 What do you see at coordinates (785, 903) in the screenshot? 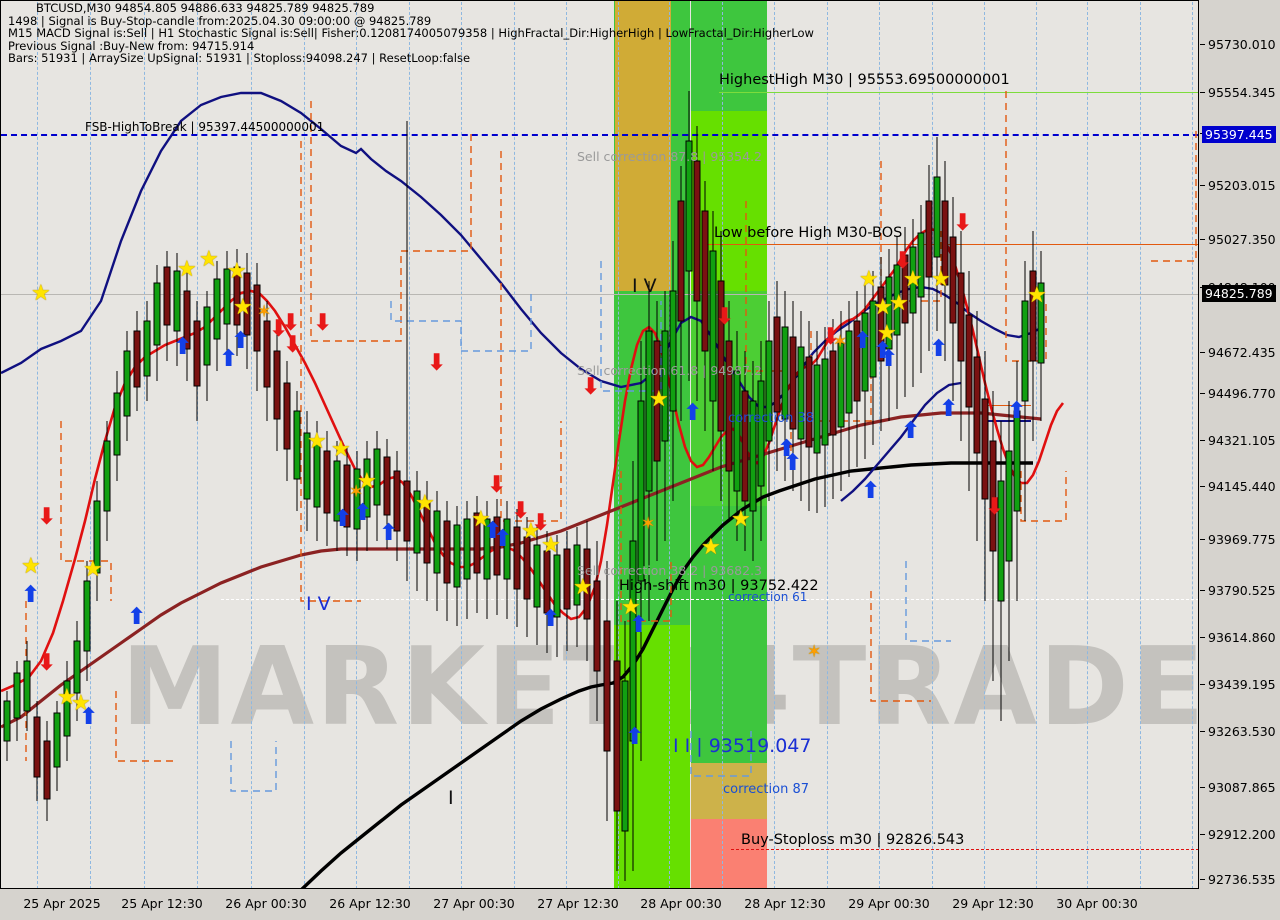
I see `time-tick: 28 Apr 12:30` at bounding box center [785, 903].